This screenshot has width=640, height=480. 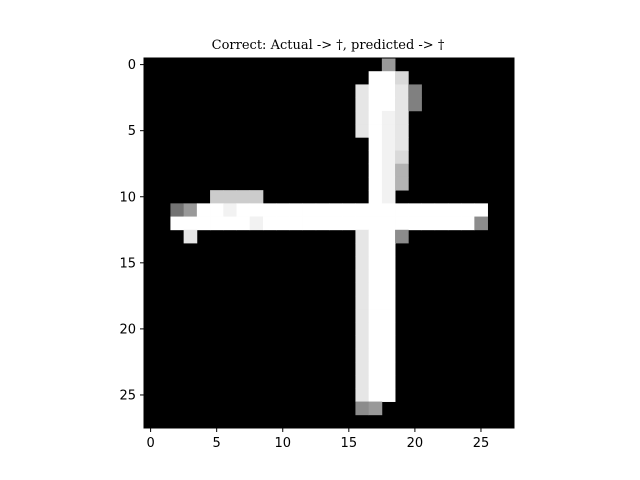 I want to click on y-axis: 0 5 10 15 20 25, so click(x=131, y=230).